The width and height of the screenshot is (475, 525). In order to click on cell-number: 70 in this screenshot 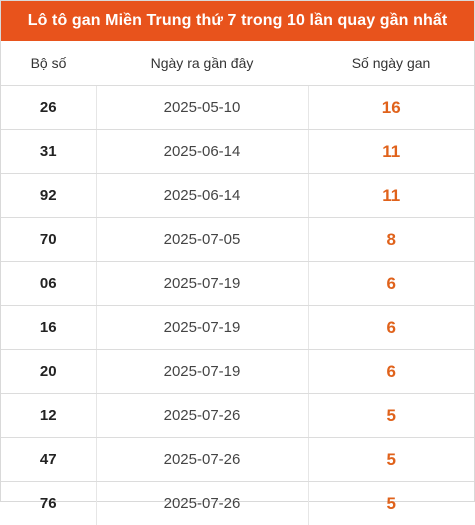, I will do `click(48, 240)`.